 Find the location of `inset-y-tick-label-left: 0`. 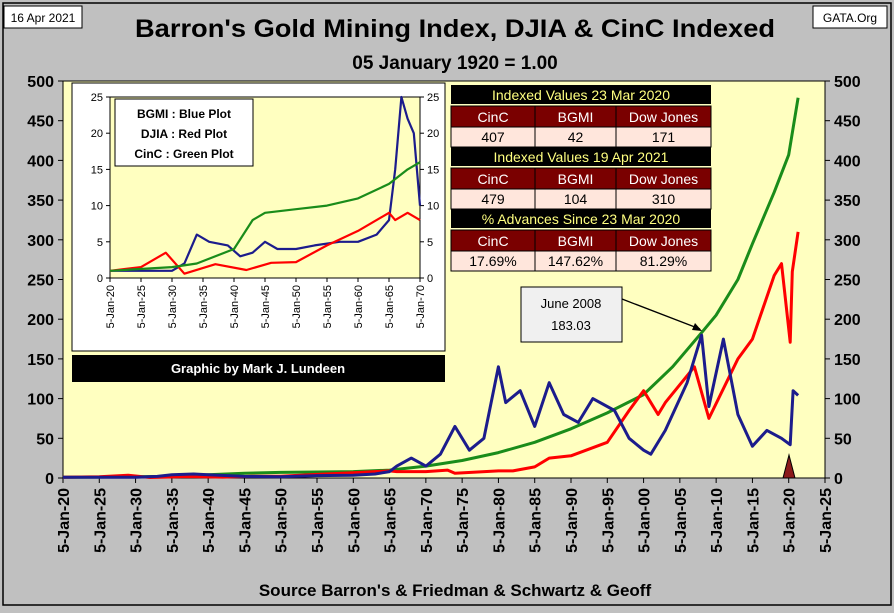

inset-y-tick-label-left: 0 is located at coordinates (100, 279).